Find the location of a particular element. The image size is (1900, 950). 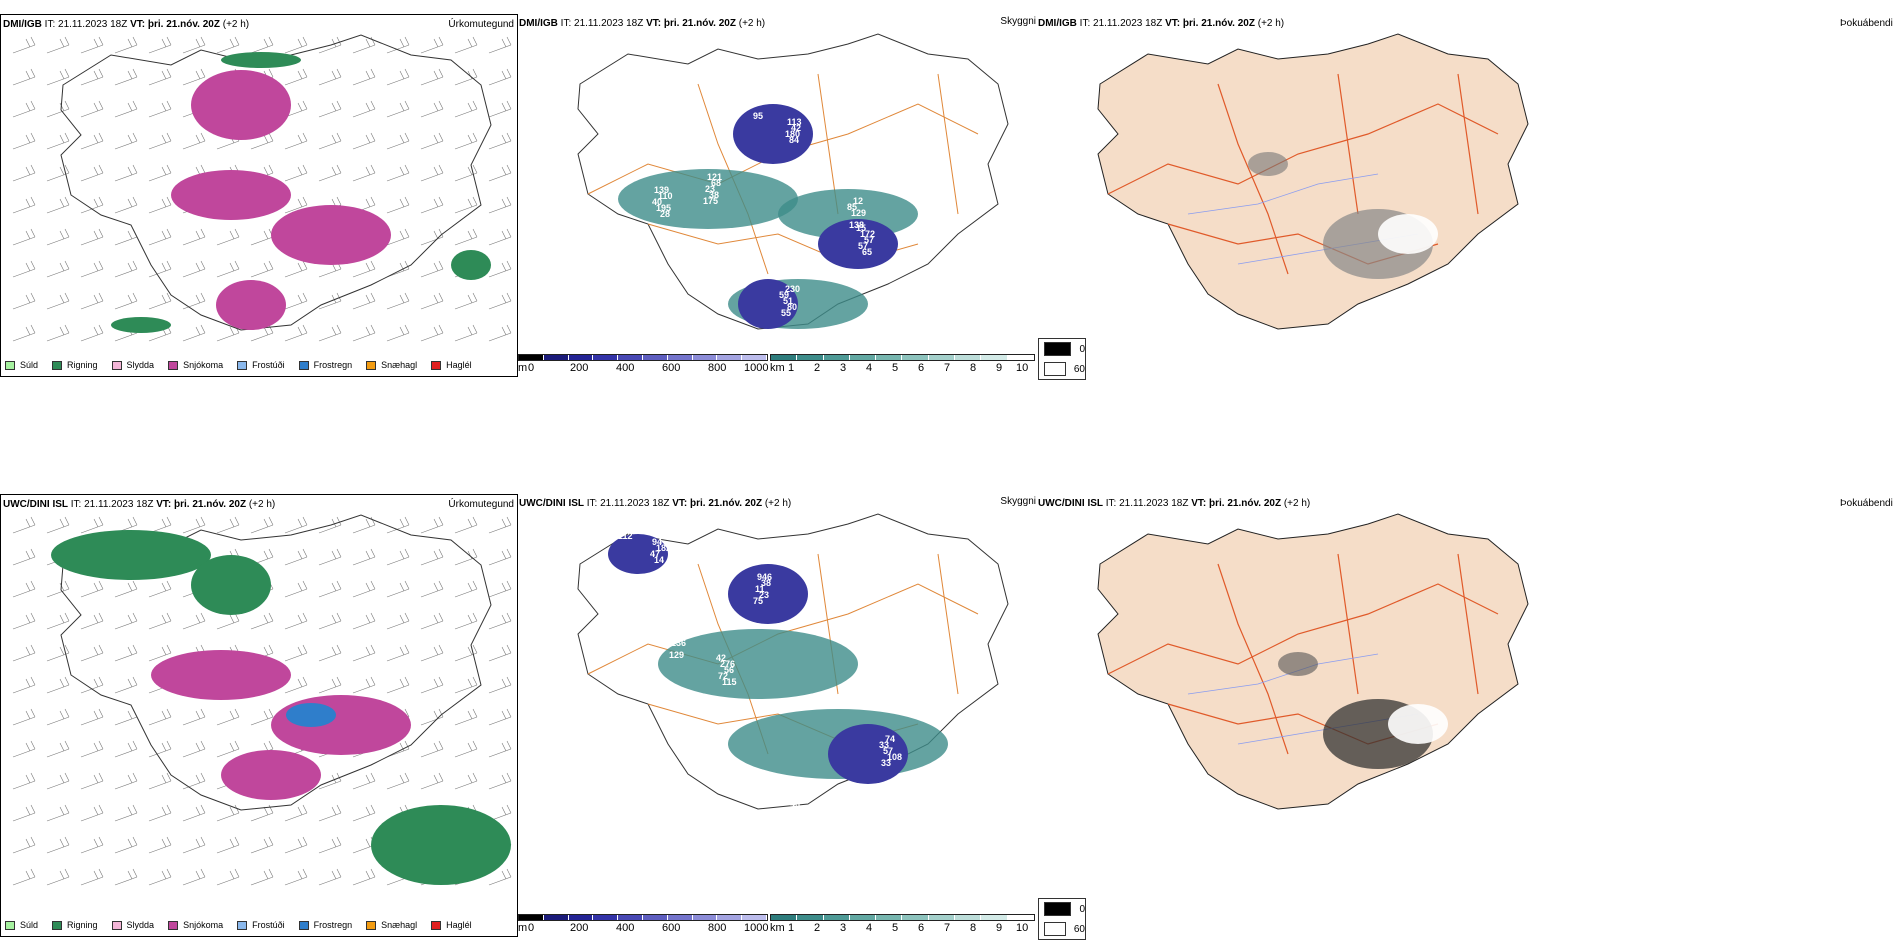

freezing-rain-area is located at coordinates (311, 715).